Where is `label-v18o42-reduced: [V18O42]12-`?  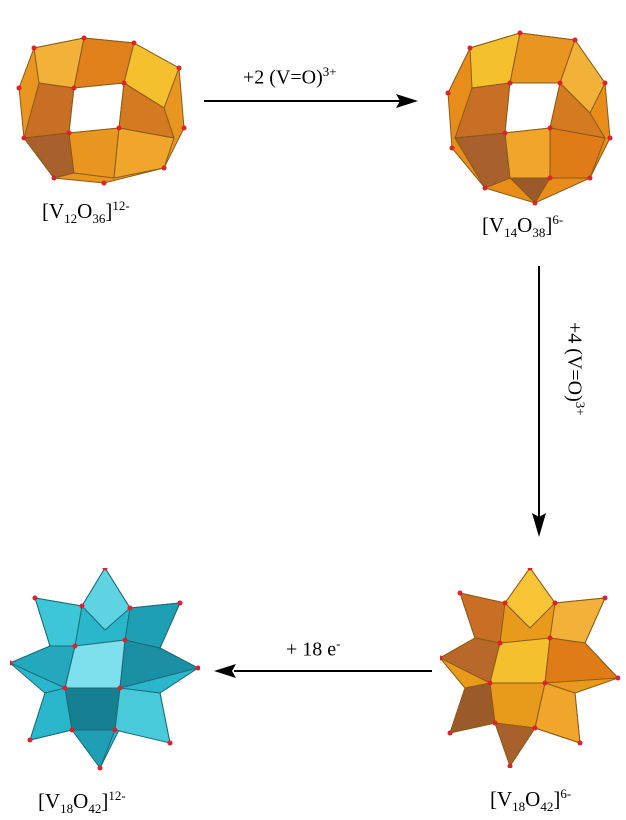
label-v18o42-reduced: [V18O42]12- is located at coordinates (82, 802).